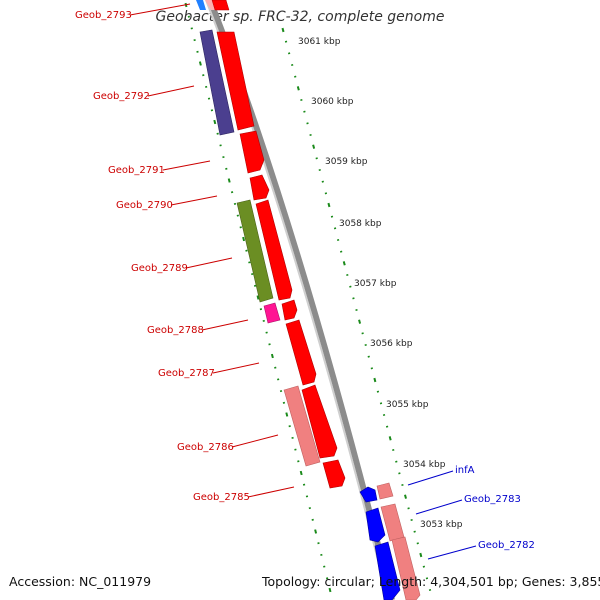  Describe the element at coordinates (465, 470) in the screenshot. I see `label-infA: infA` at that location.